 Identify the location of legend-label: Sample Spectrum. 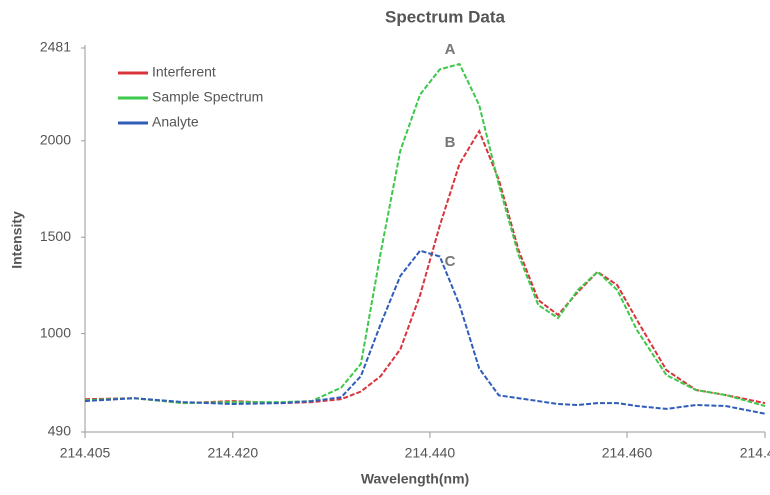
(207, 97).